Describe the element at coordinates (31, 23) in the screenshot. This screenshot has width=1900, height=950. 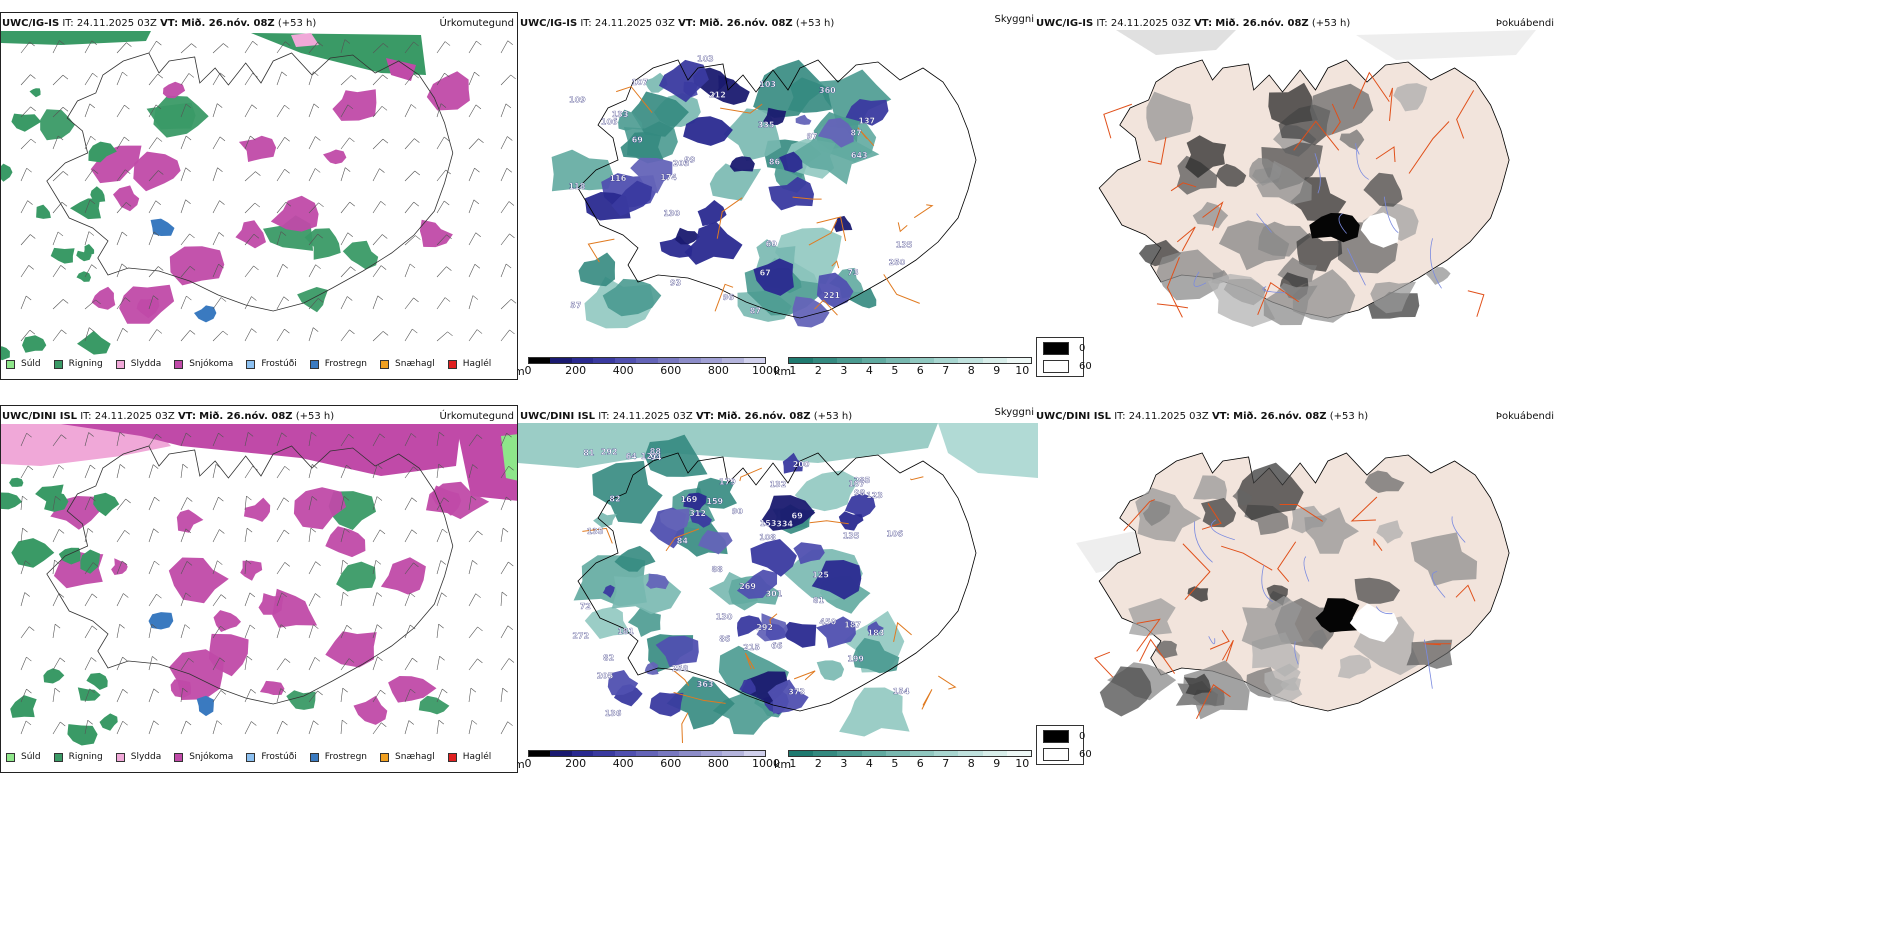
I see `model-name: UWC/IG-IS` at that location.